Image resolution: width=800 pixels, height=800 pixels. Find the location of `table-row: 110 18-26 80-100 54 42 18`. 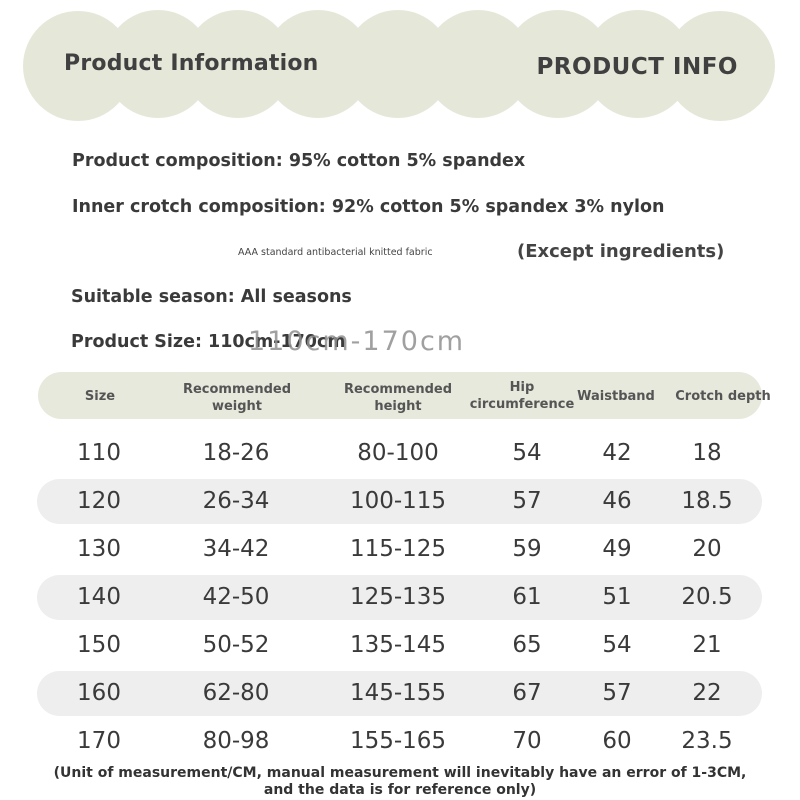

table-row: 110 18-26 80-100 54 42 18 is located at coordinates (399, 453).